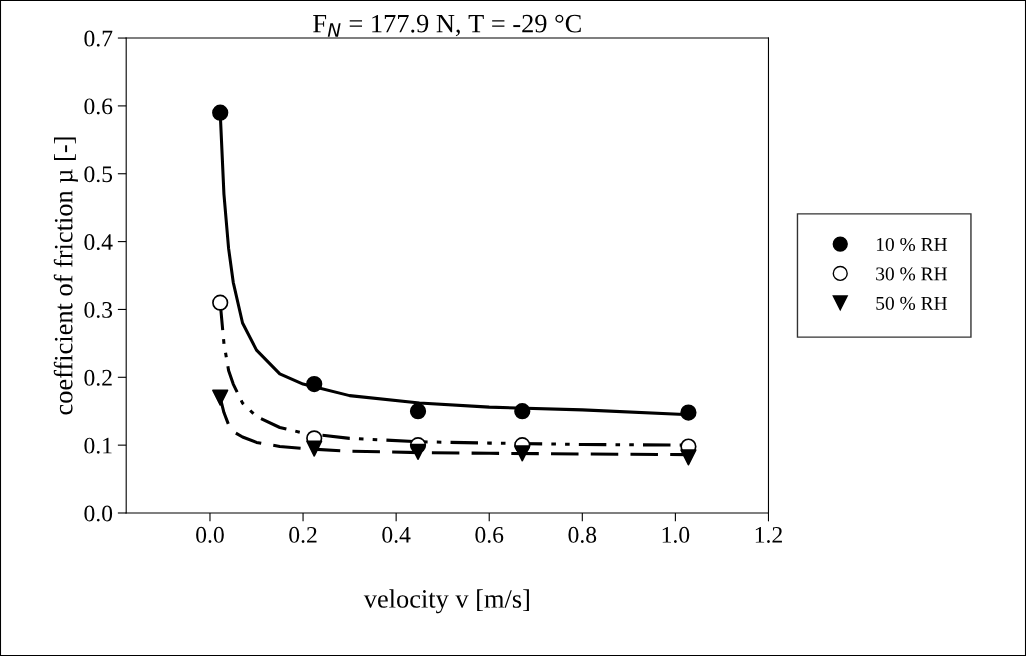  What do you see at coordinates (98, 513) in the screenshot?
I see `y-tick-label: 0.0` at bounding box center [98, 513].